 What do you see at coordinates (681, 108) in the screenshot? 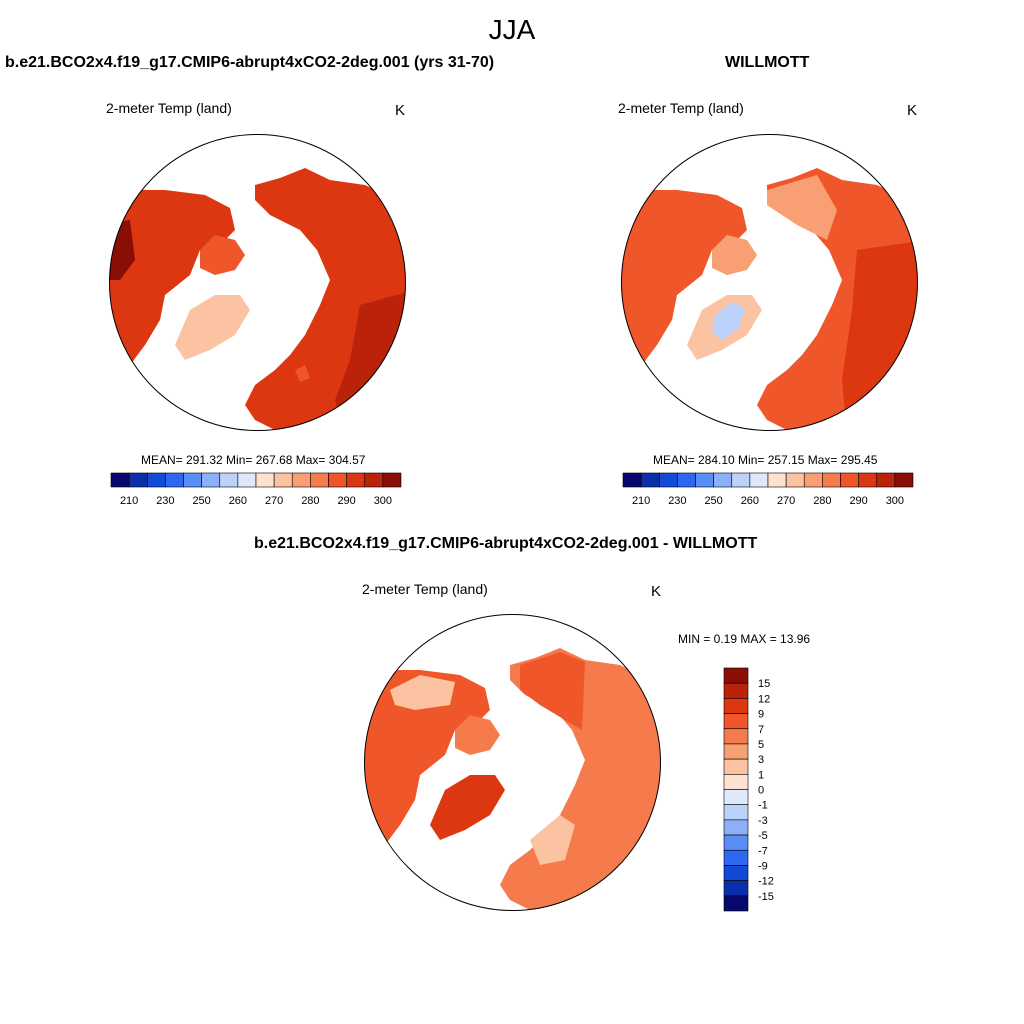
I see `panel-2-variable: 2-meter Temp (land)` at bounding box center [681, 108].